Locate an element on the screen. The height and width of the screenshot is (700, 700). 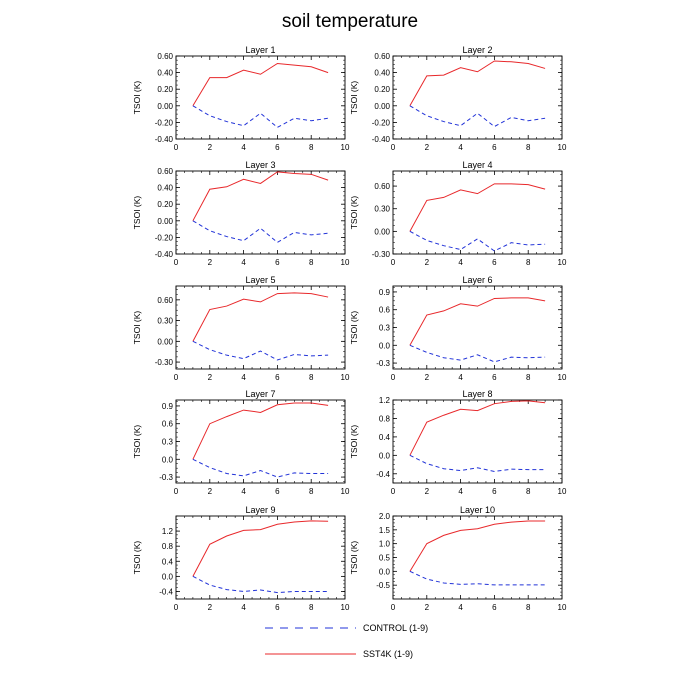
legend: CONTROL (1-9) SST4K (1-9) is located at coordinates (346, 641).